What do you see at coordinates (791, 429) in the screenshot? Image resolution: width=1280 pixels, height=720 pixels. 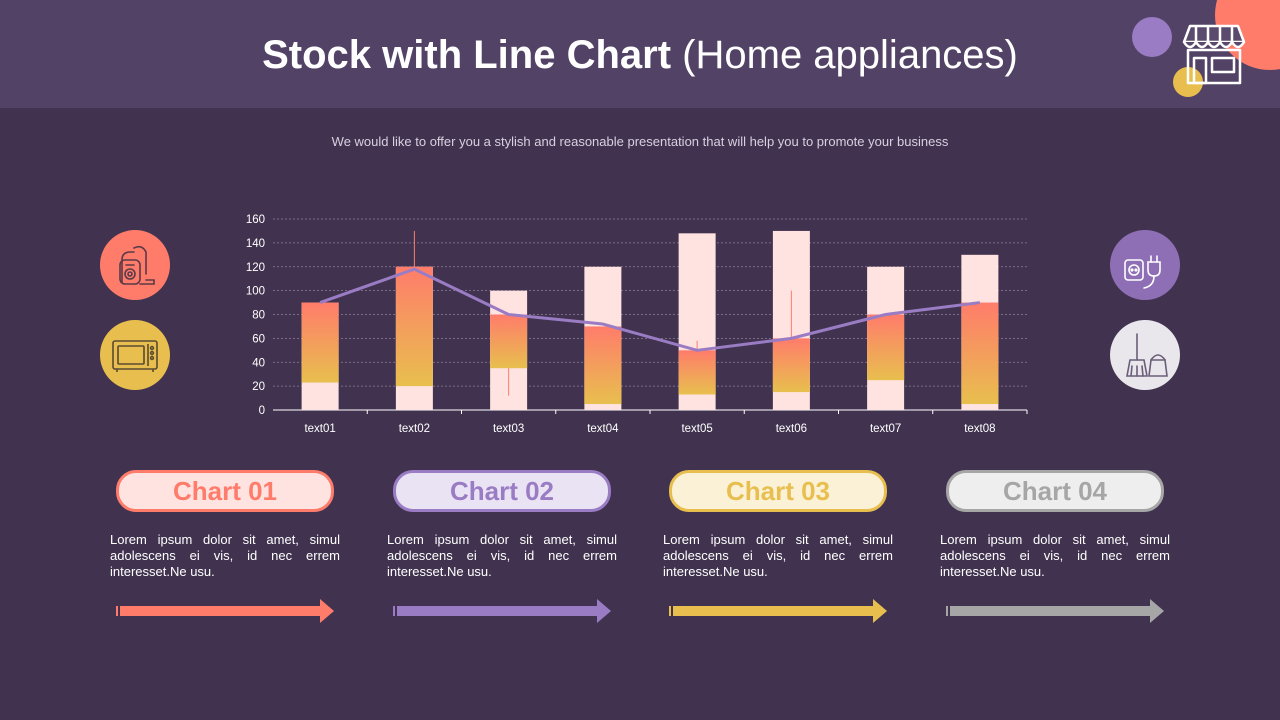 I see `x-tick-label: text06` at bounding box center [791, 429].